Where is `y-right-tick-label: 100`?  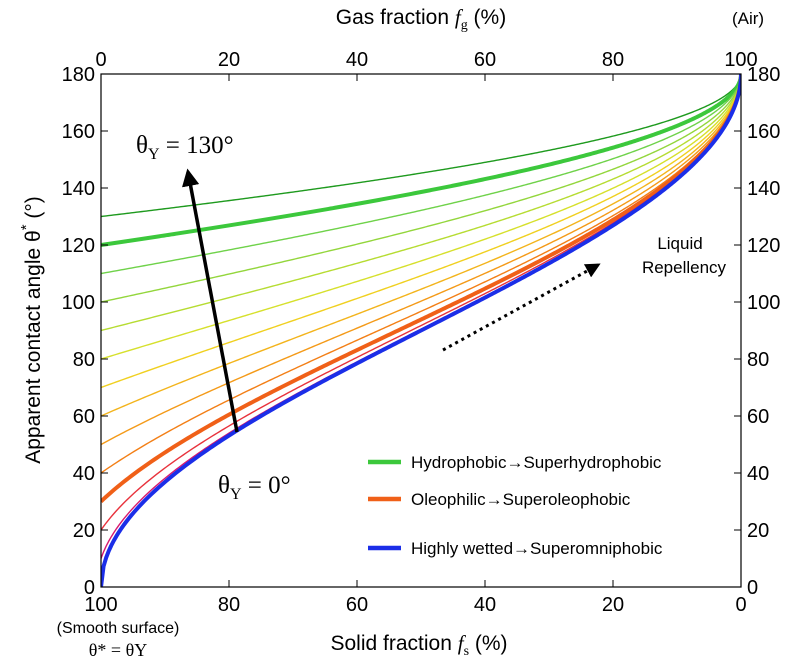
y-right-tick-label: 100 is located at coordinates (763, 303).